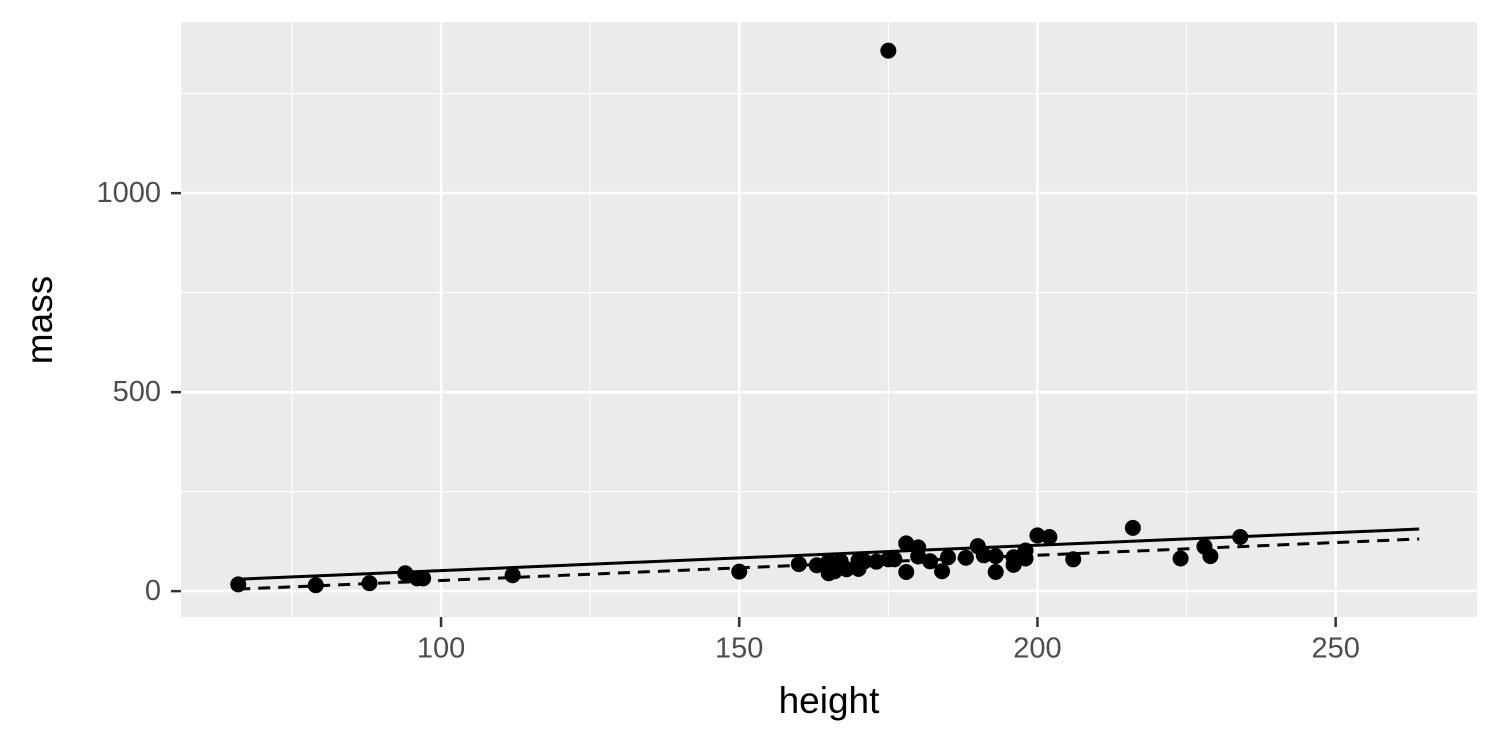  What do you see at coordinates (739, 649) in the screenshot?
I see `x-tick-label: 150` at bounding box center [739, 649].